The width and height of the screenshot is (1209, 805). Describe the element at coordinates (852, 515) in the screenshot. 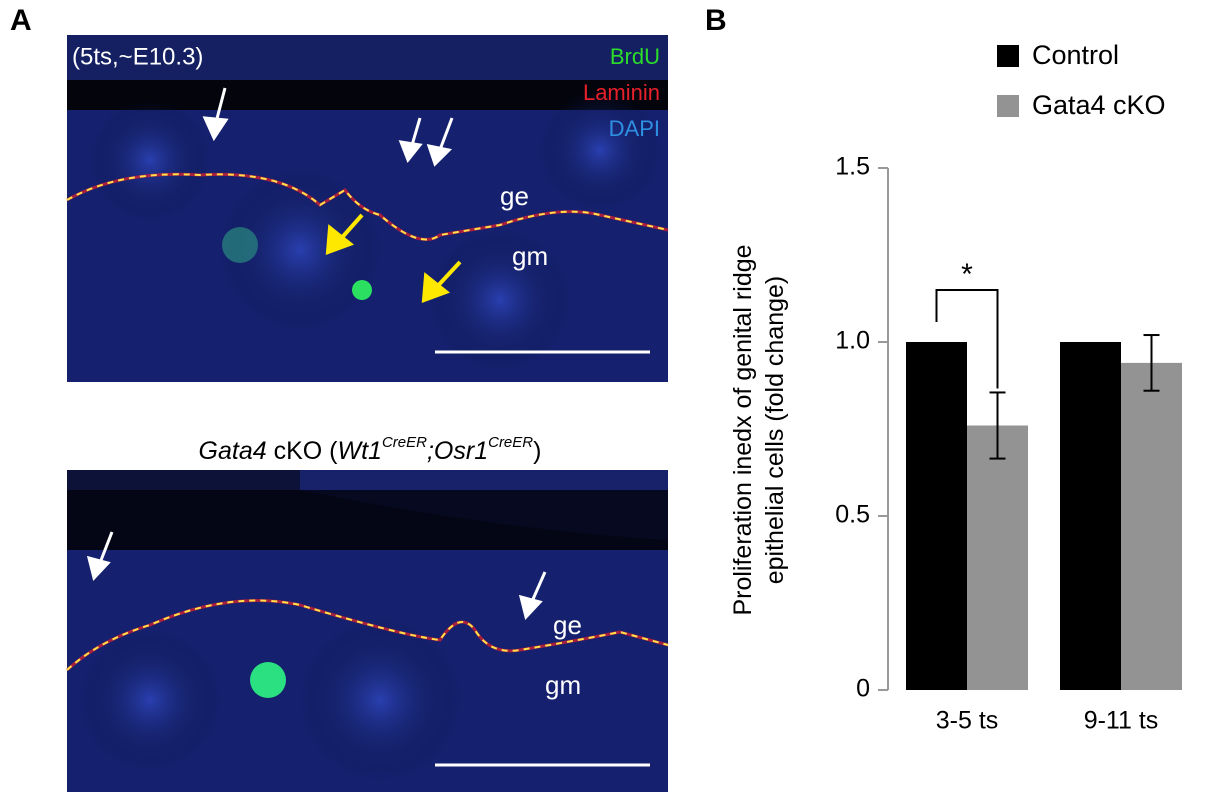

I see `y-tick-label: 0.5` at that location.